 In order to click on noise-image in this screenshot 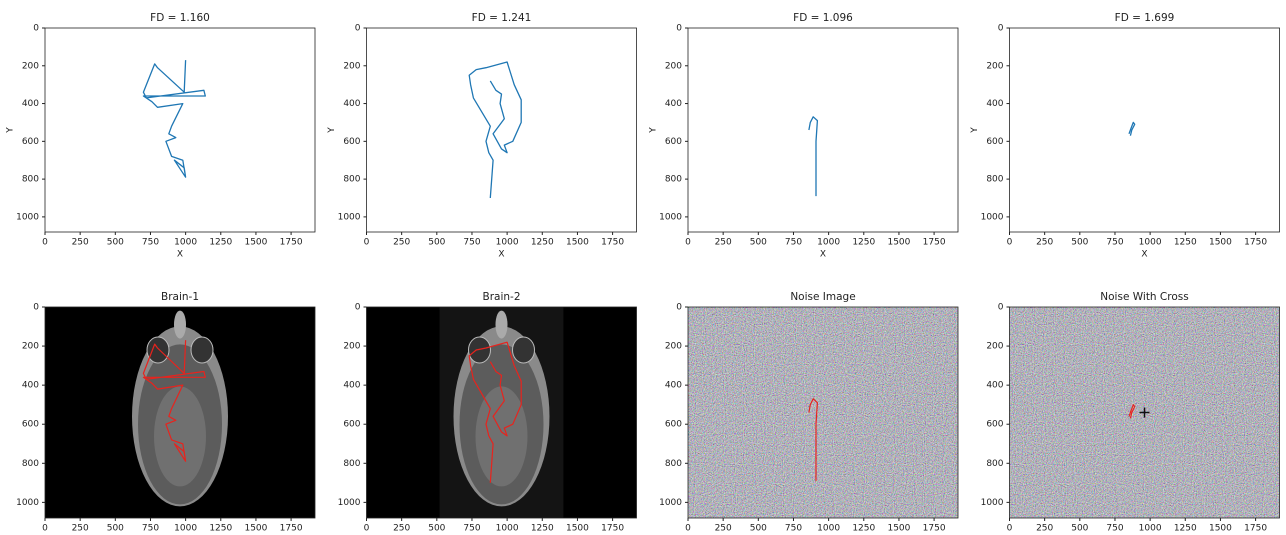, I will do `click(823, 412)`.